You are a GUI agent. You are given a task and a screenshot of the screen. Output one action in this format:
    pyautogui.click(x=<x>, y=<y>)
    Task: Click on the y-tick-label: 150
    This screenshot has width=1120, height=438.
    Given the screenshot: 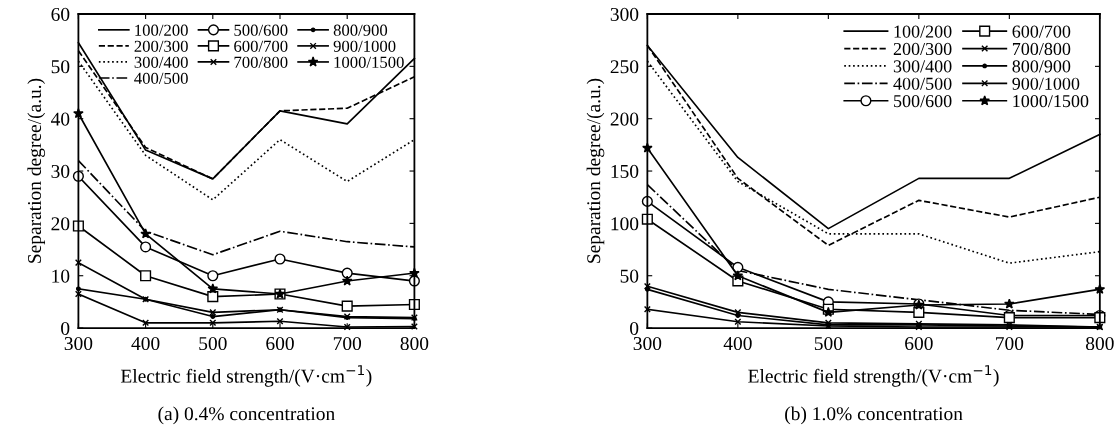 What is the action you would take?
    pyautogui.click(x=625, y=171)
    